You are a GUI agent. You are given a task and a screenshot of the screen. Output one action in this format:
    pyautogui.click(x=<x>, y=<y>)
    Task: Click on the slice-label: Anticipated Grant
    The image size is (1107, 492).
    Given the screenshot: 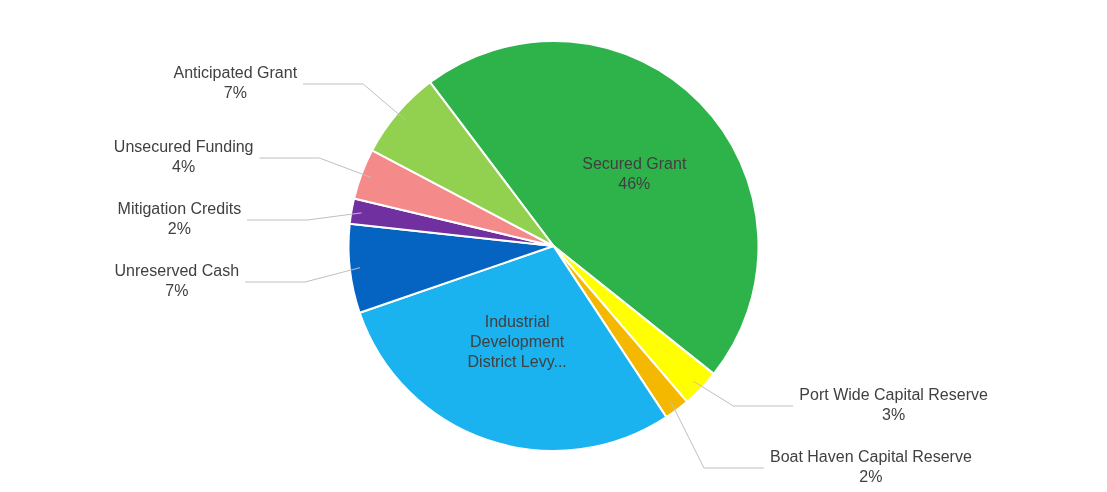 What is the action you would take?
    pyautogui.click(x=235, y=73)
    